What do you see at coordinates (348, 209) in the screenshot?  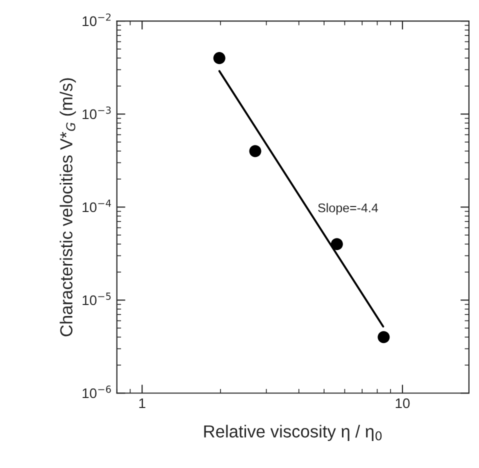 I see `annotation: Slope=-4.4` at bounding box center [348, 209].